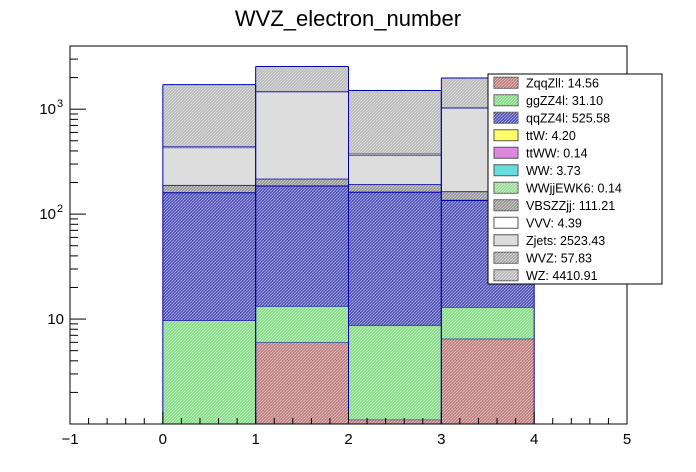 This screenshot has height=472, width=696. I want to click on legend-label-wz: WZ: 4410.91, so click(562, 276).